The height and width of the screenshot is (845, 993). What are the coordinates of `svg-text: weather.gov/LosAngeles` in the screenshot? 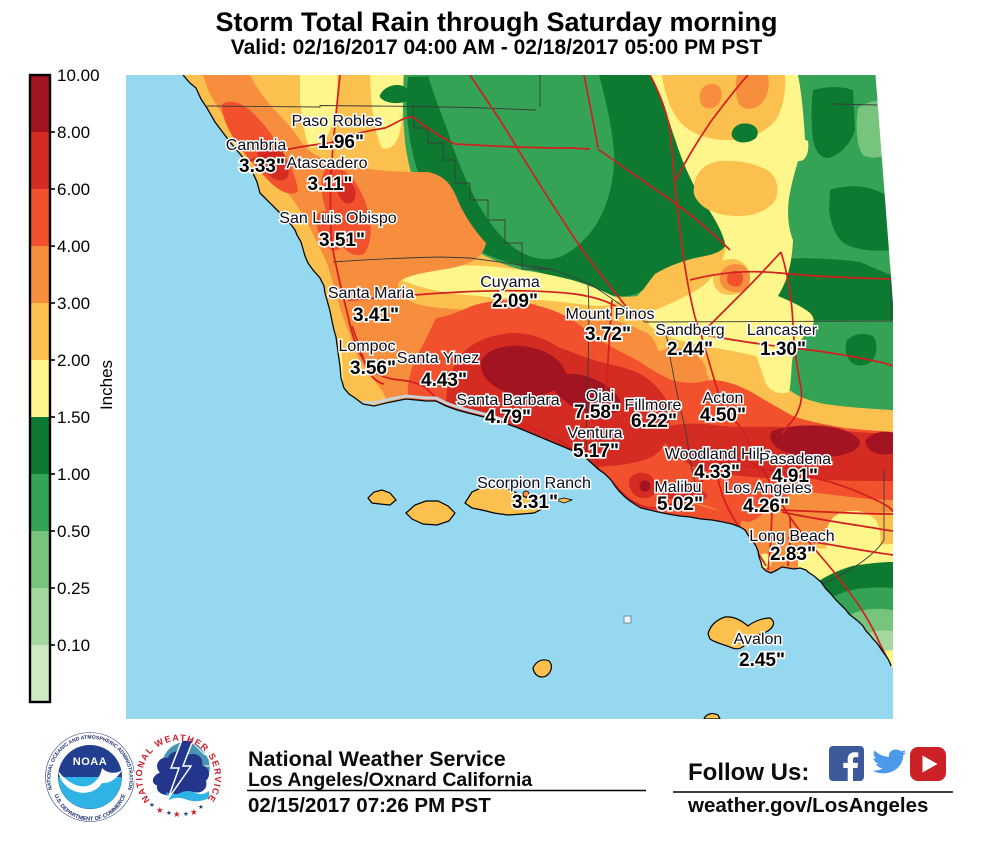 It's located at (807, 805).